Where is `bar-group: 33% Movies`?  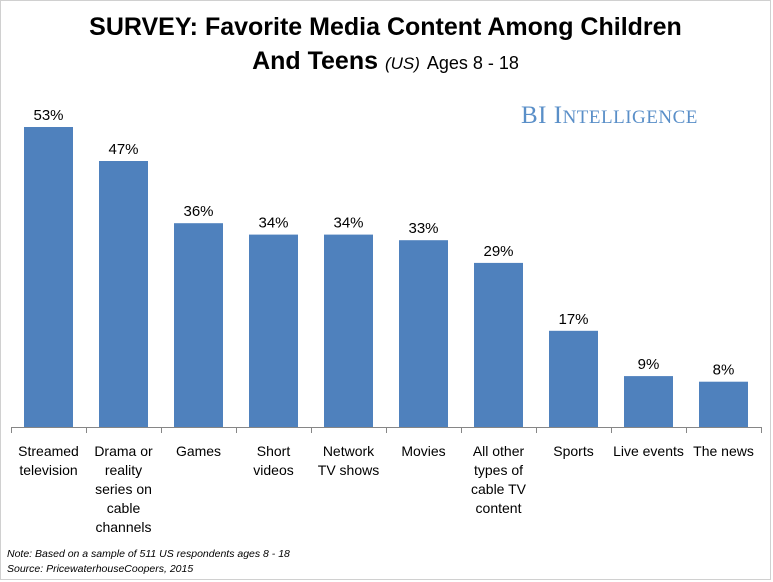
bar-group: 33% Movies is located at coordinates (423, 339).